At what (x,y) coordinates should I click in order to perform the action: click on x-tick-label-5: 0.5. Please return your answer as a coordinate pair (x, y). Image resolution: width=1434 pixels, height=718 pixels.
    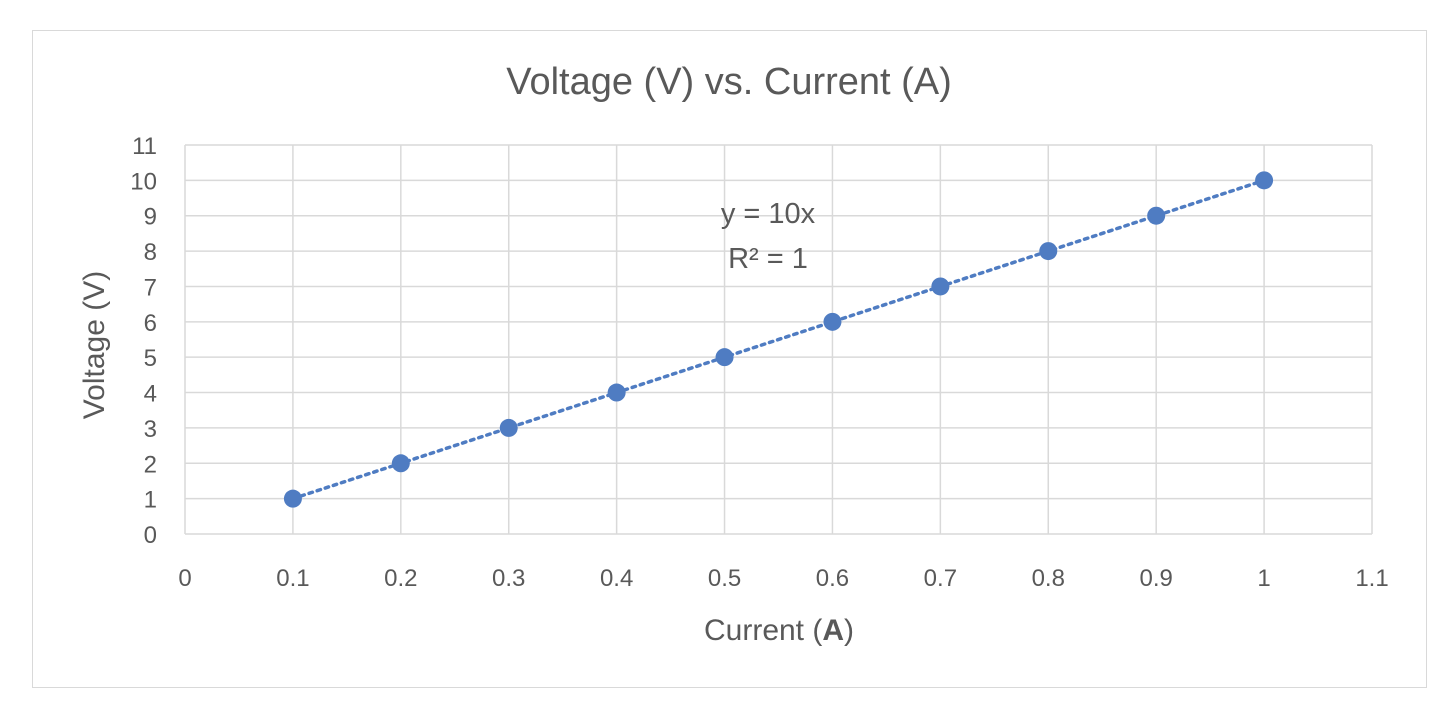
    Looking at the image, I should click on (724, 578).